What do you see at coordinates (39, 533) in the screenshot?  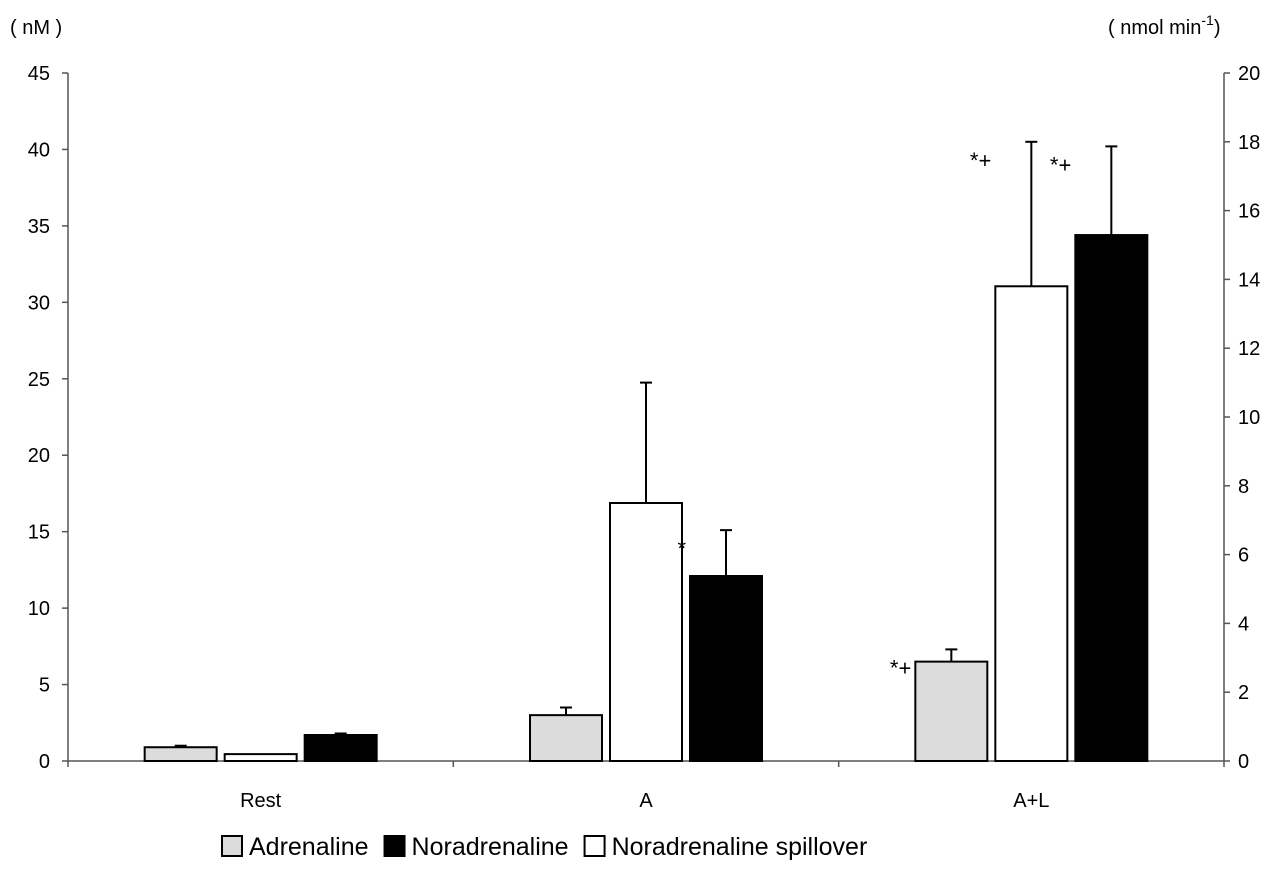 I see `left-tick-label: 15` at bounding box center [39, 533].